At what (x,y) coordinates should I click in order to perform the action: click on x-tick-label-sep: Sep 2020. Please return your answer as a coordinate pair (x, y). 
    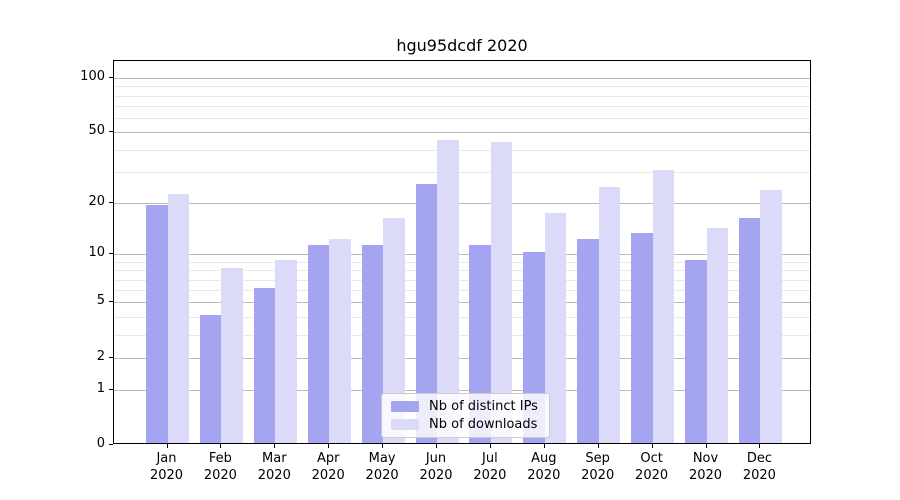
    Looking at the image, I should click on (598, 467).